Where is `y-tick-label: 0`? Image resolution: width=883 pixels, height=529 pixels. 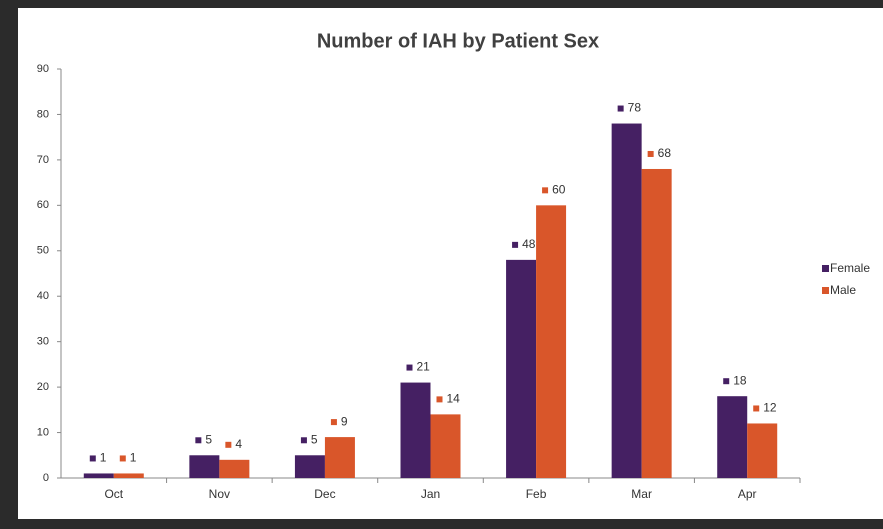 y-tick-label: 0 is located at coordinates (46, 478).